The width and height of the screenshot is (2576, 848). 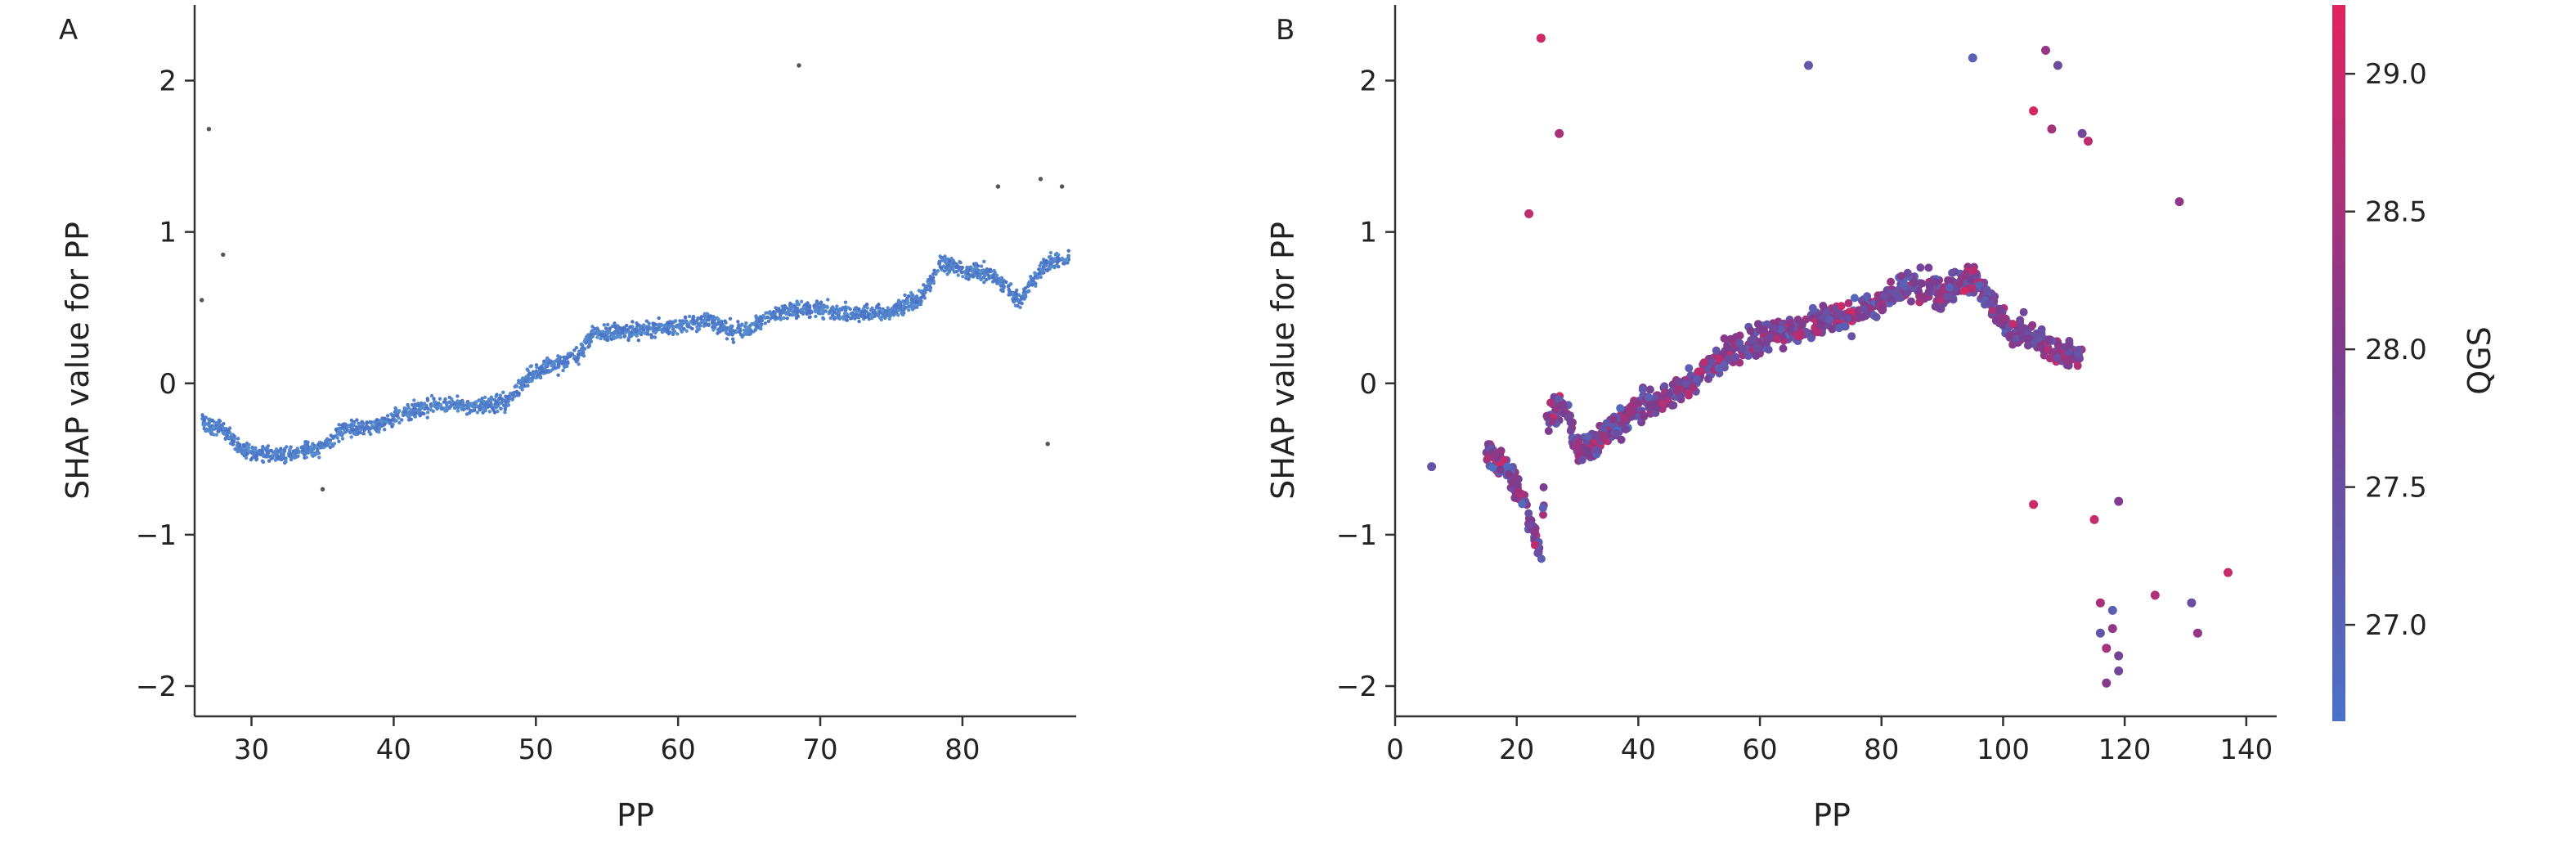 I want to click on panel-b-x-tick-label: 100, so click(x=2004, y=750).